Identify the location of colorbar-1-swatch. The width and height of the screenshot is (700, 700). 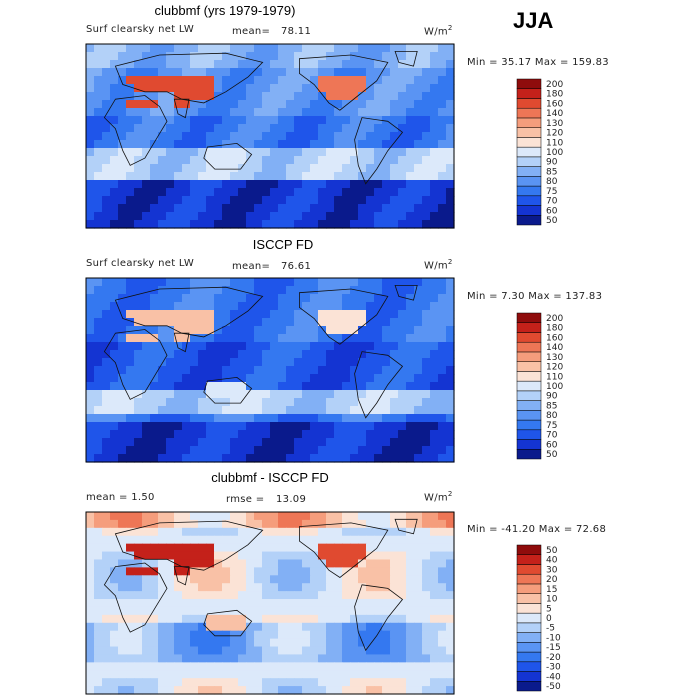
(529, 132).